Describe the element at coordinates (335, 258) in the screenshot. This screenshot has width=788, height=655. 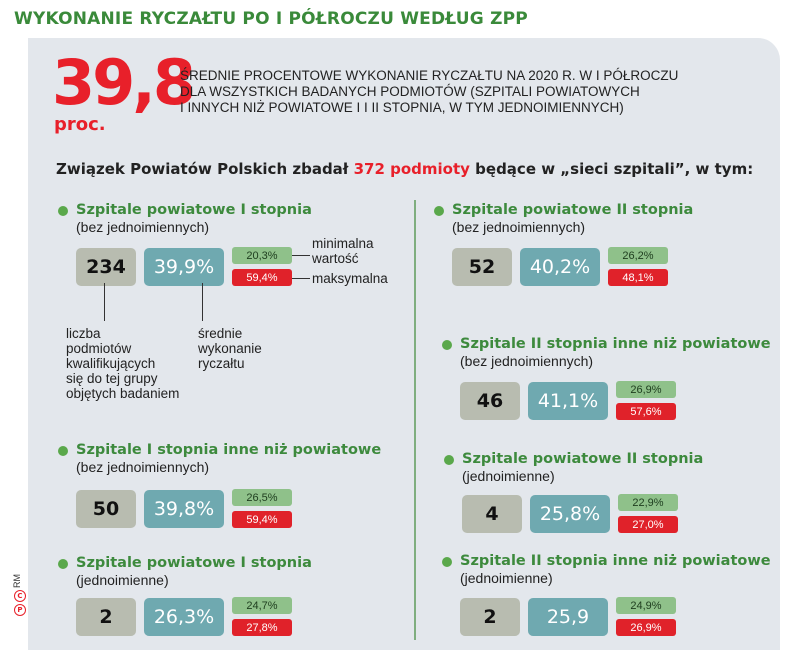
I see `min-legend-line: wartość` at that location.